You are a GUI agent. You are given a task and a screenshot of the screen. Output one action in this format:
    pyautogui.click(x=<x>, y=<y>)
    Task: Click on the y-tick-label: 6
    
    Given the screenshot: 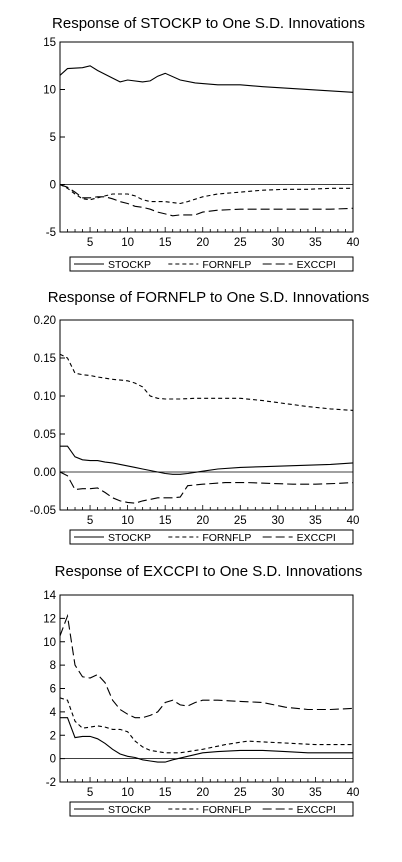 What is the action you would take?
    pyautogui.click(x=53, y=690)
    